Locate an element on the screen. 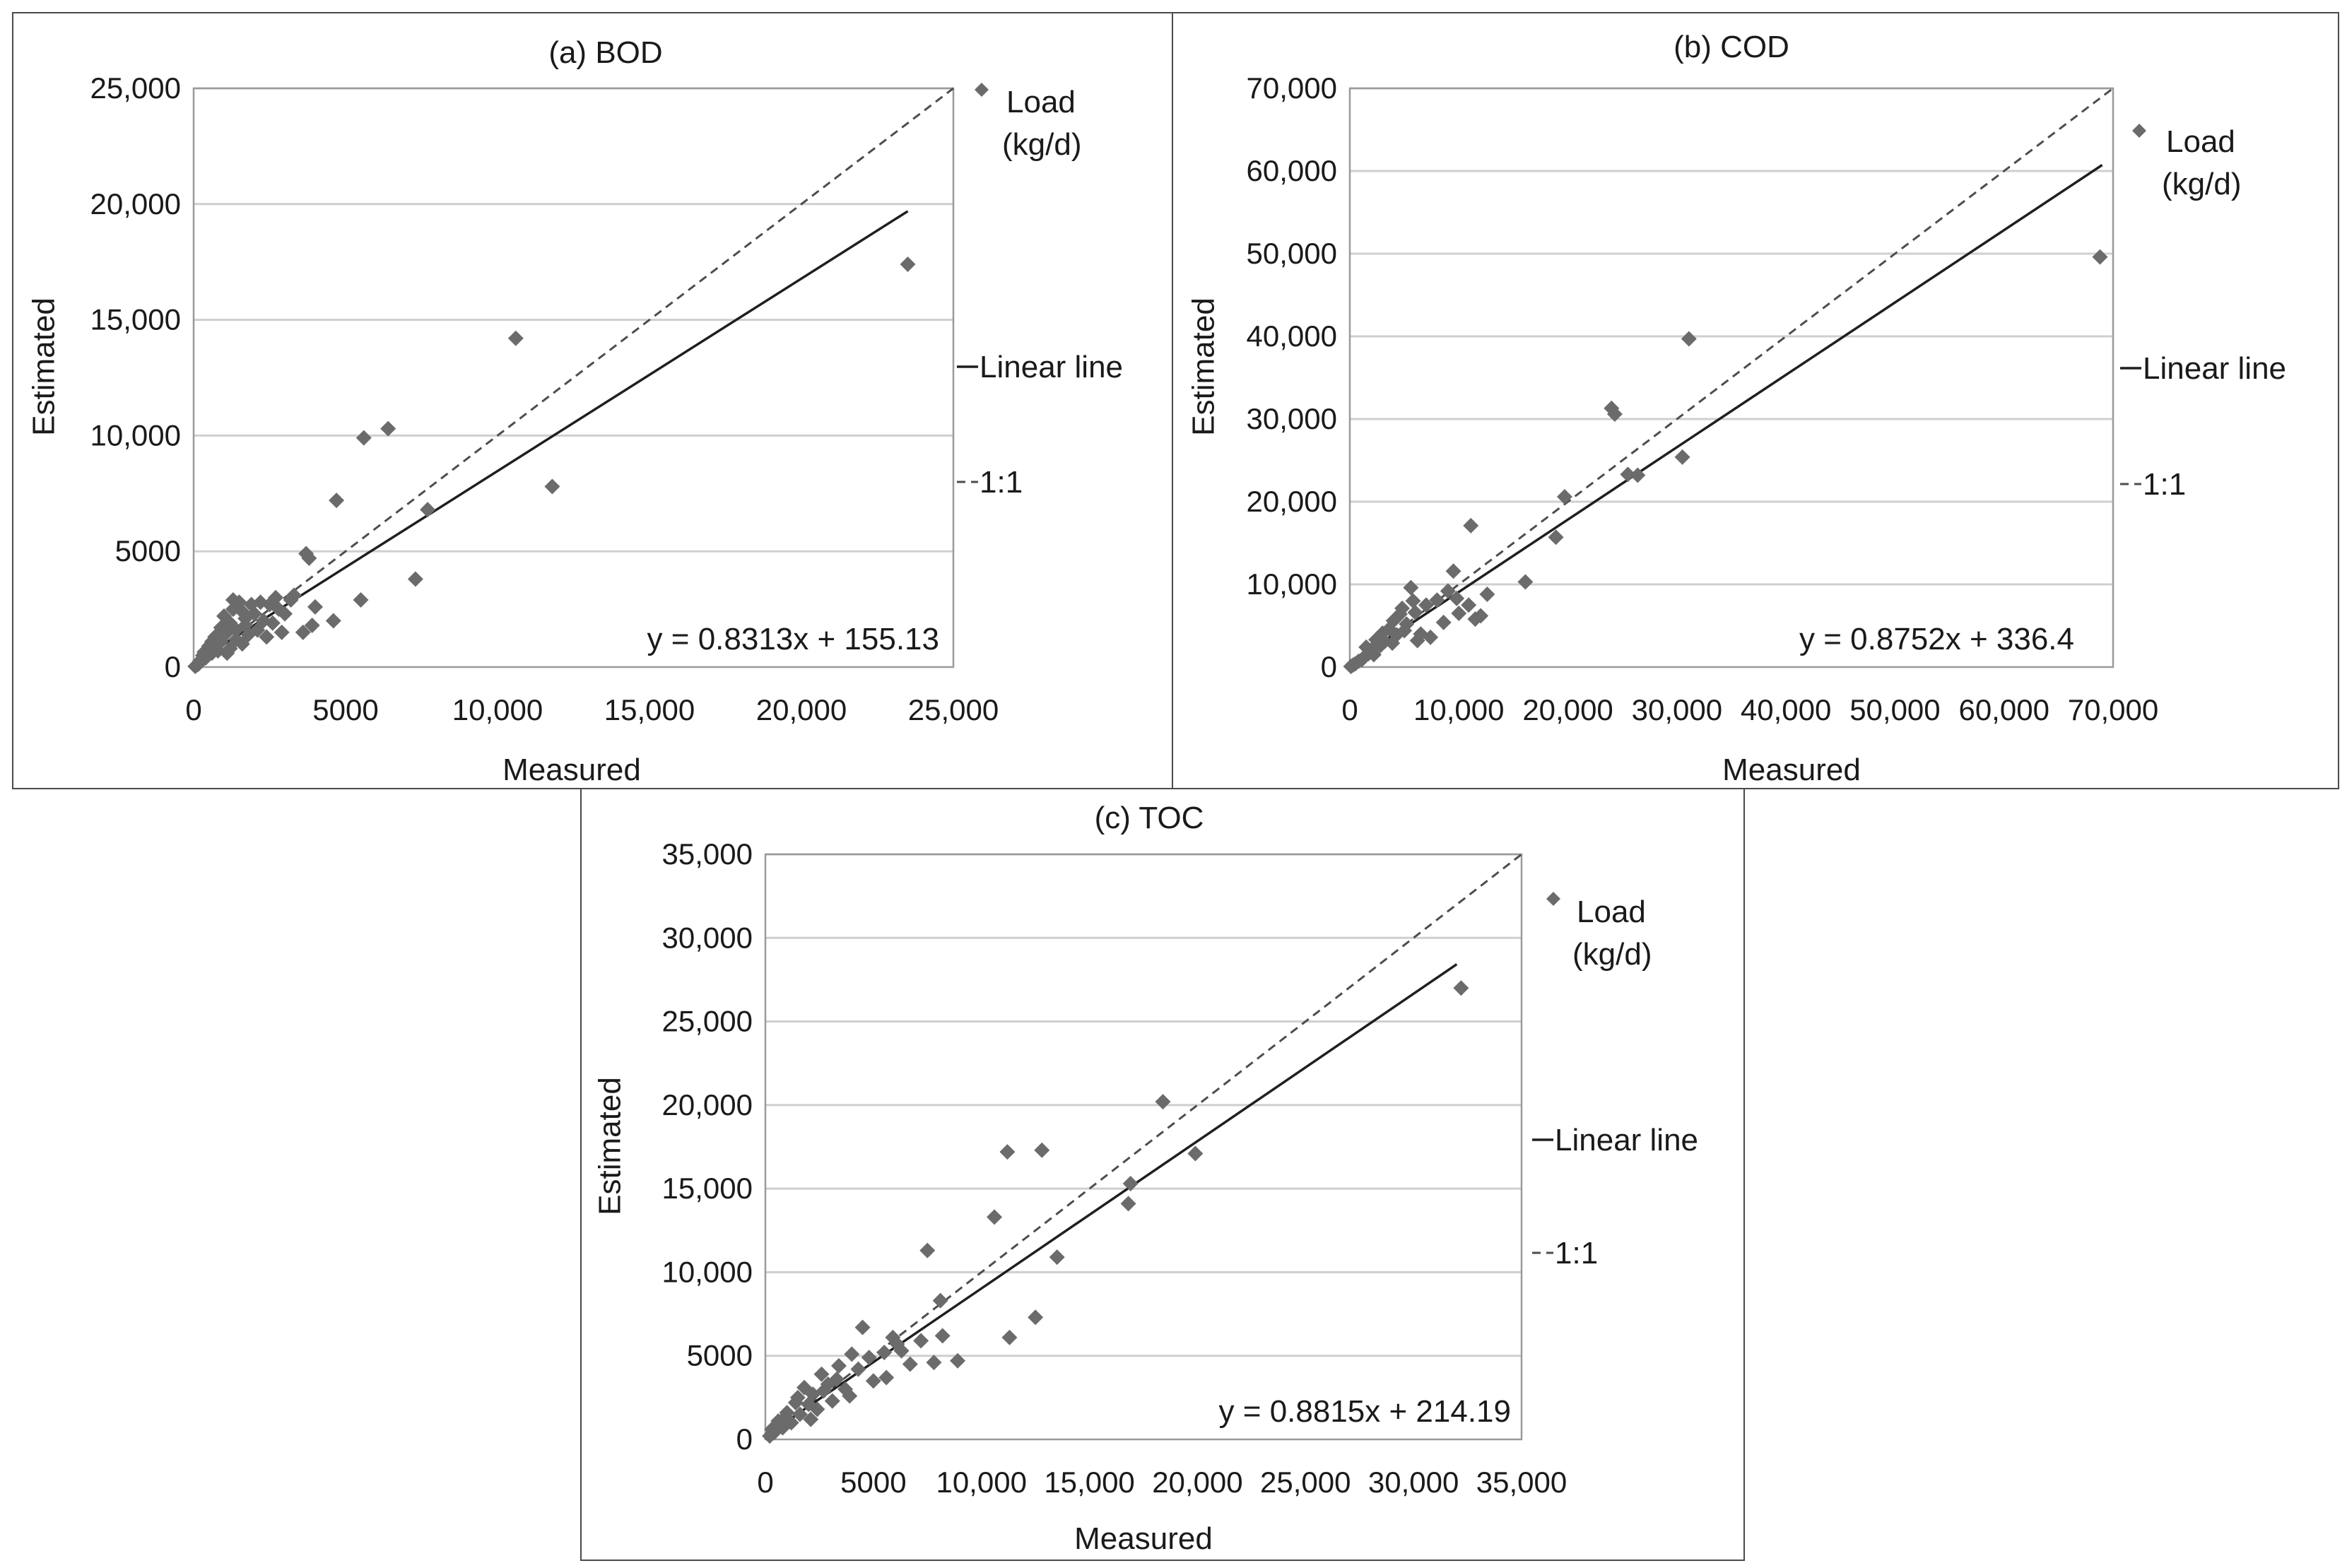  cod-x-tick-label: 30,000 is located at coordinates (1677, 710).